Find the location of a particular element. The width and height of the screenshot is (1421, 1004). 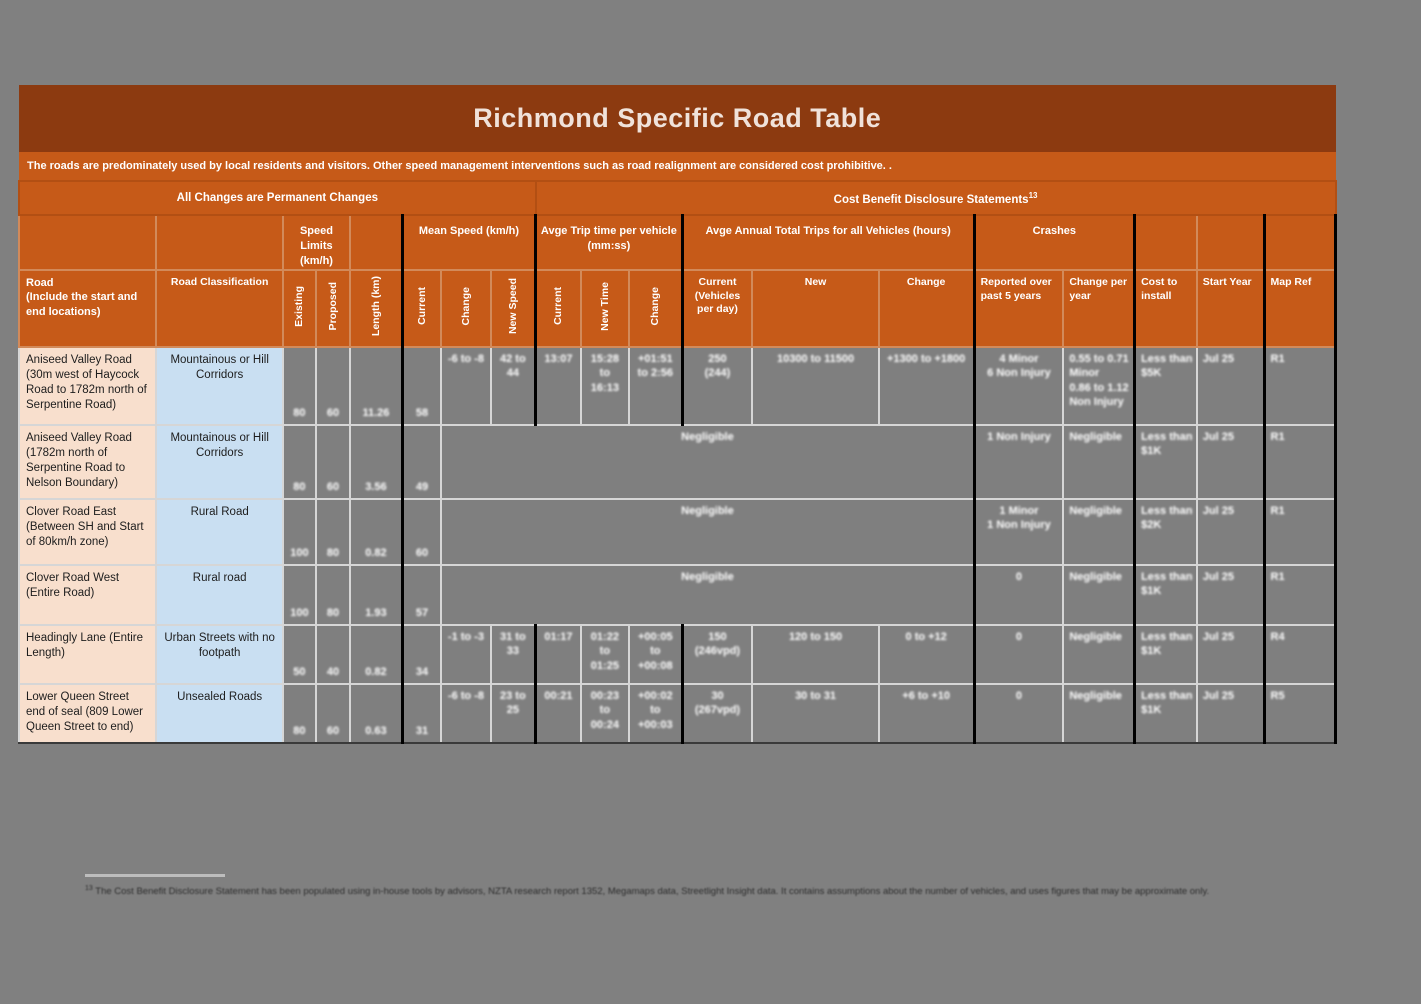

cell-length: 3.56 is located at coordinates (376, 462).